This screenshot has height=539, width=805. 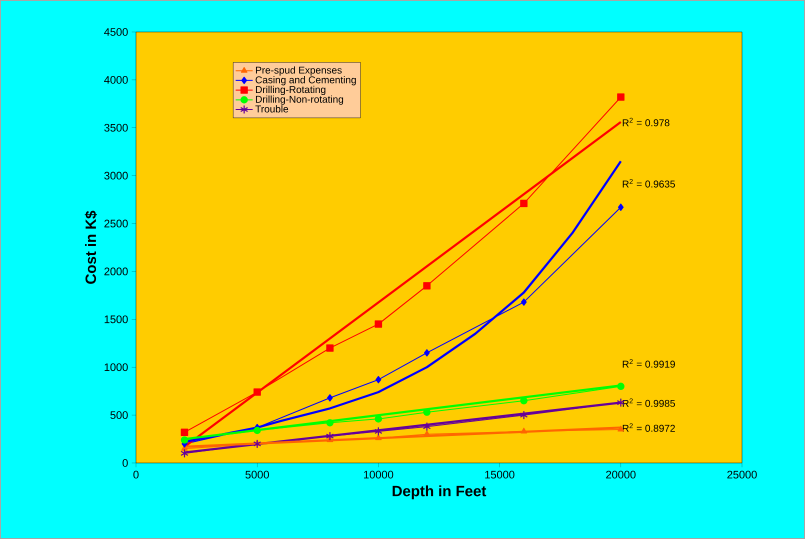 I want to click on y-tick-label: 4000, so click(x=116, y=80).